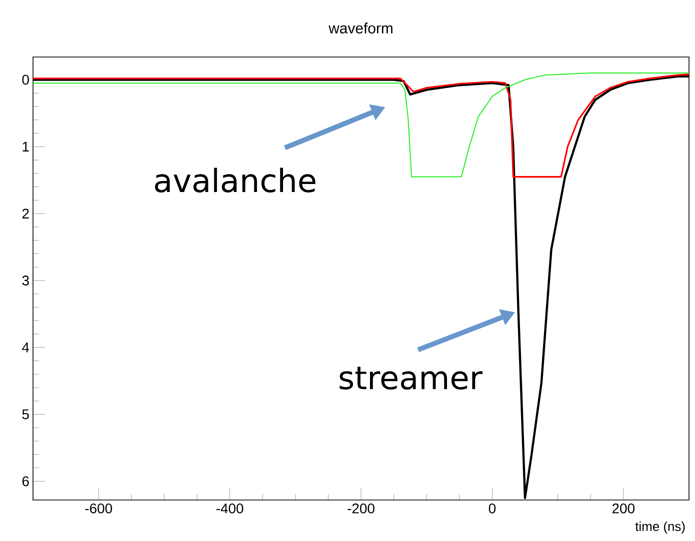 Image resolution: width=695 pixels, height=541 pixels. Describe the element at coordinates (25, 213) in the screenshot. I see `y-tick-label: 2` at that location.